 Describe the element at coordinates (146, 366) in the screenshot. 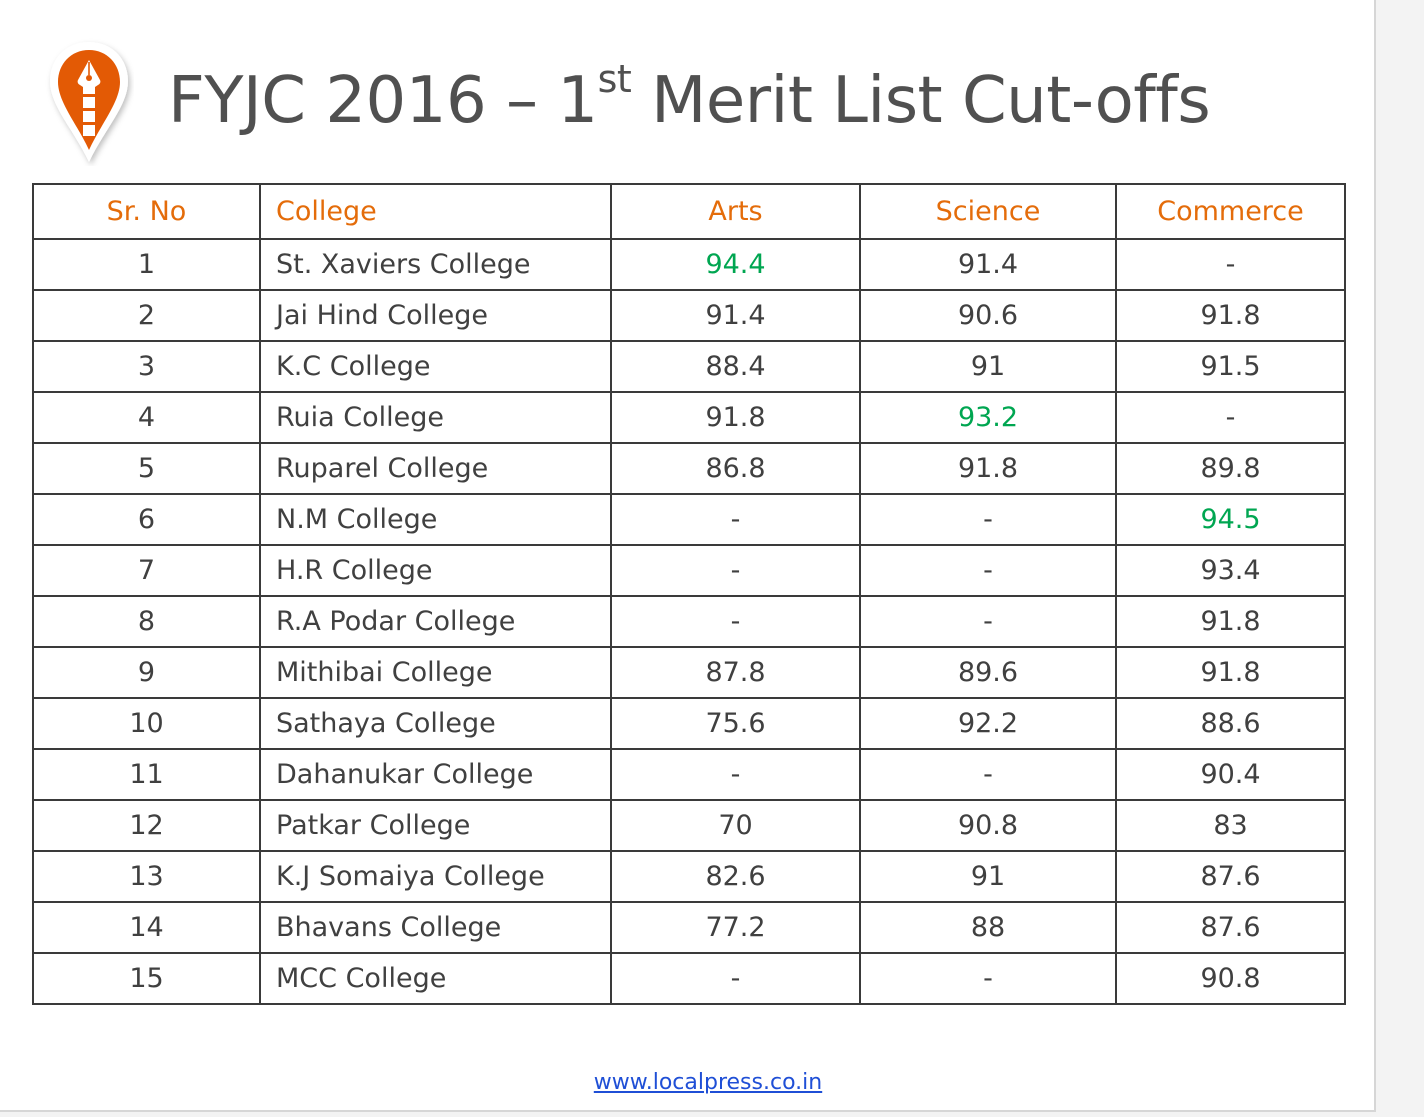

I see `cell-sr-no: 3` at that location.